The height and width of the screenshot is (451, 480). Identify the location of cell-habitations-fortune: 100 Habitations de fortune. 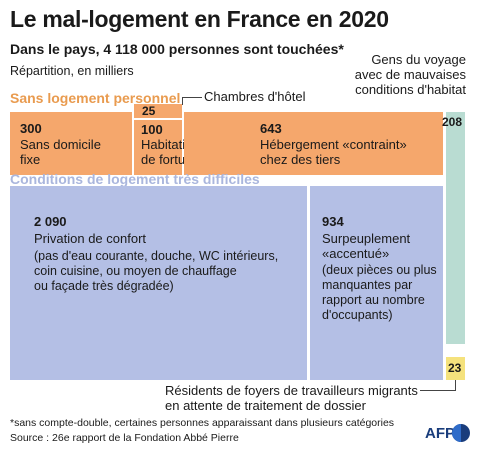
(170, 147).